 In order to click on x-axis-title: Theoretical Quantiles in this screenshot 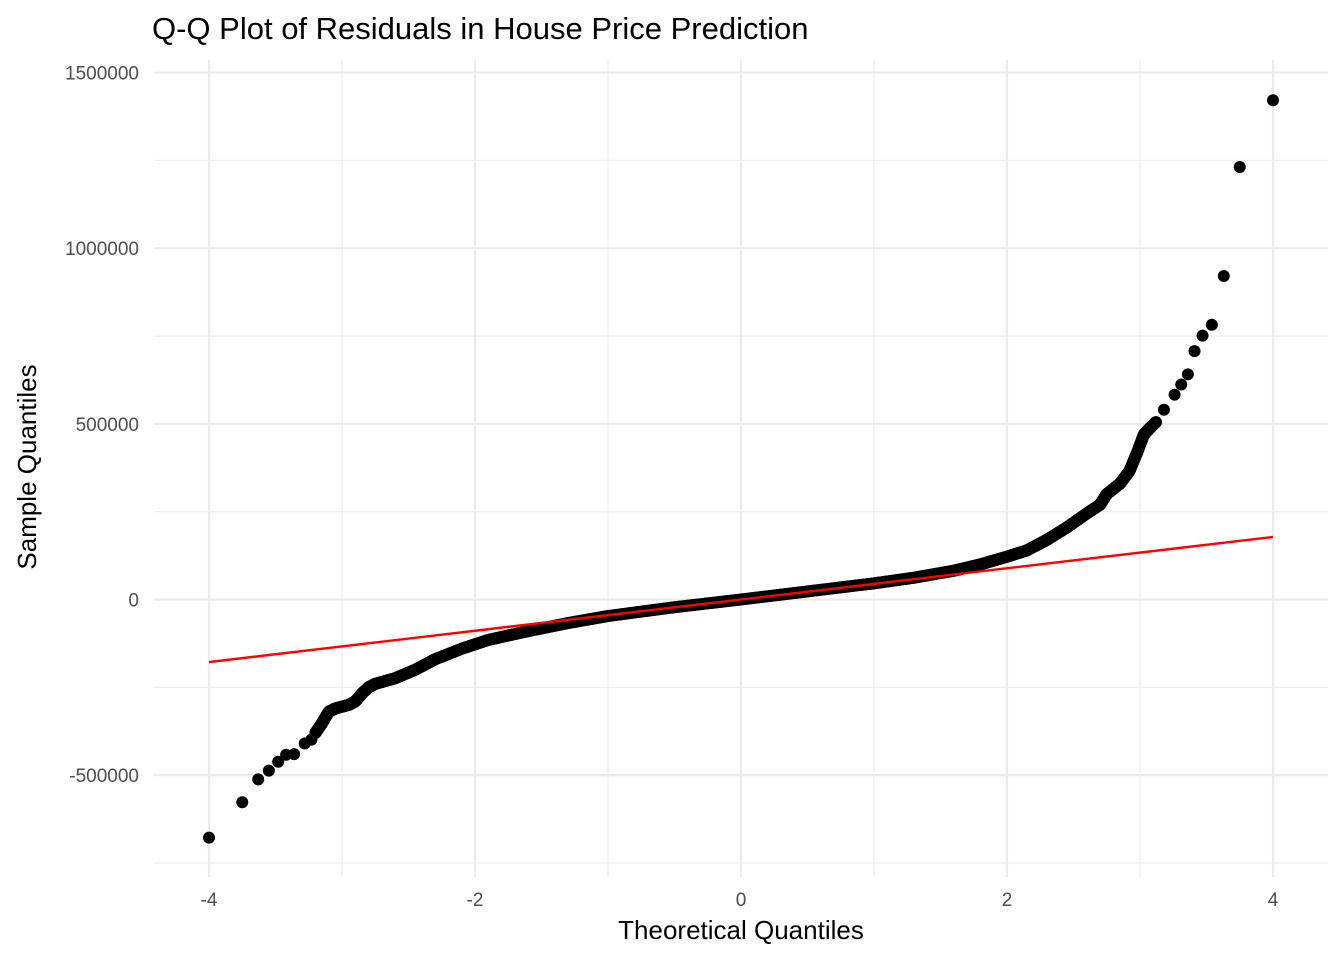, I will do `click(741, 930)`.